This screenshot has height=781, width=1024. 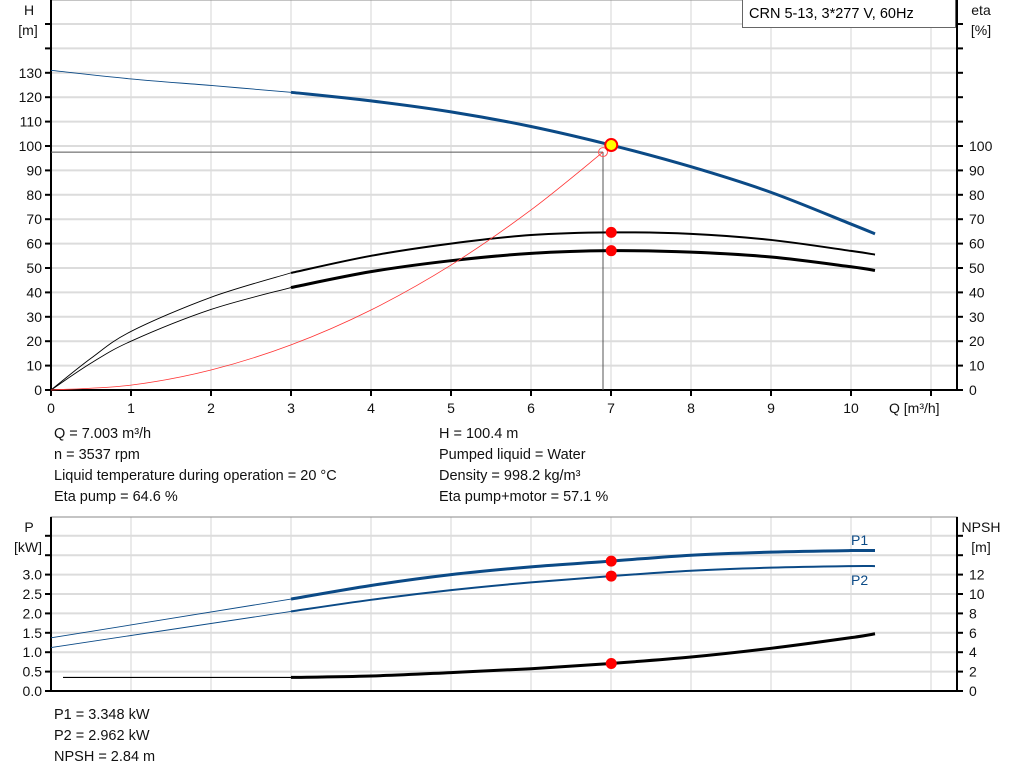 I want to click on series-label-p1: P1, so click(x=859, y=540).